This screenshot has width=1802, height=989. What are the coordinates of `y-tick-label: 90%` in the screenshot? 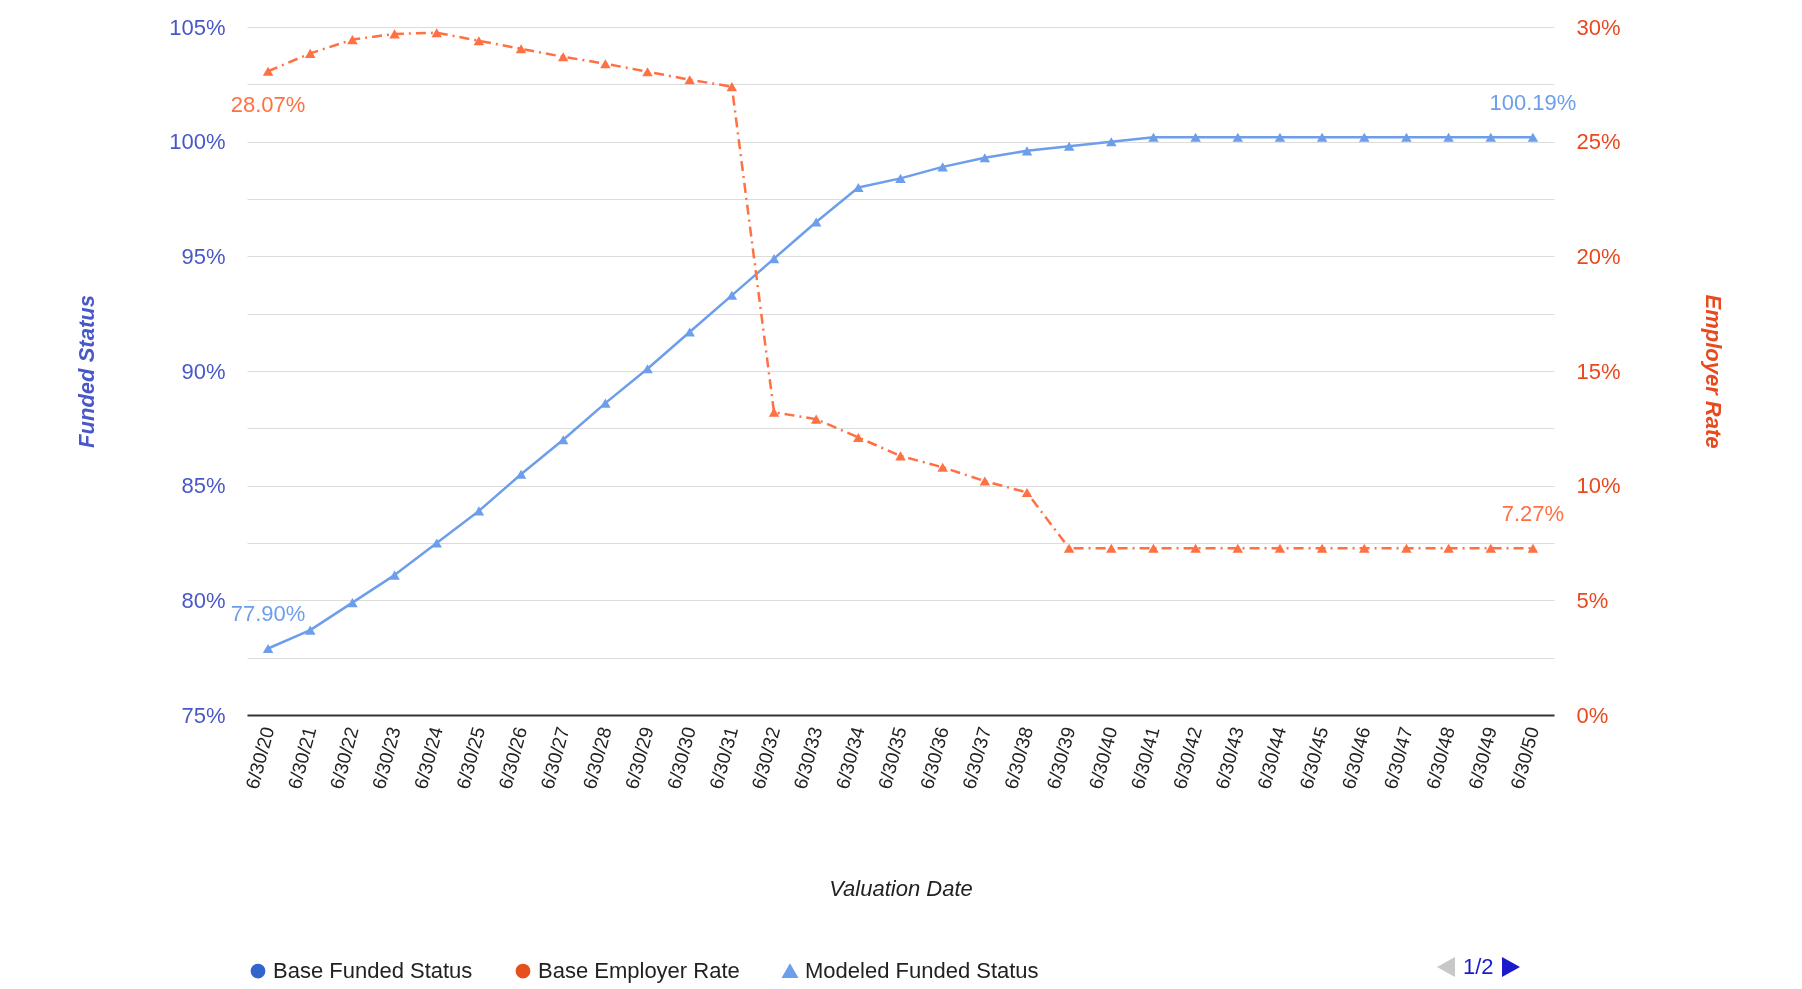 It's located at (203, 371).